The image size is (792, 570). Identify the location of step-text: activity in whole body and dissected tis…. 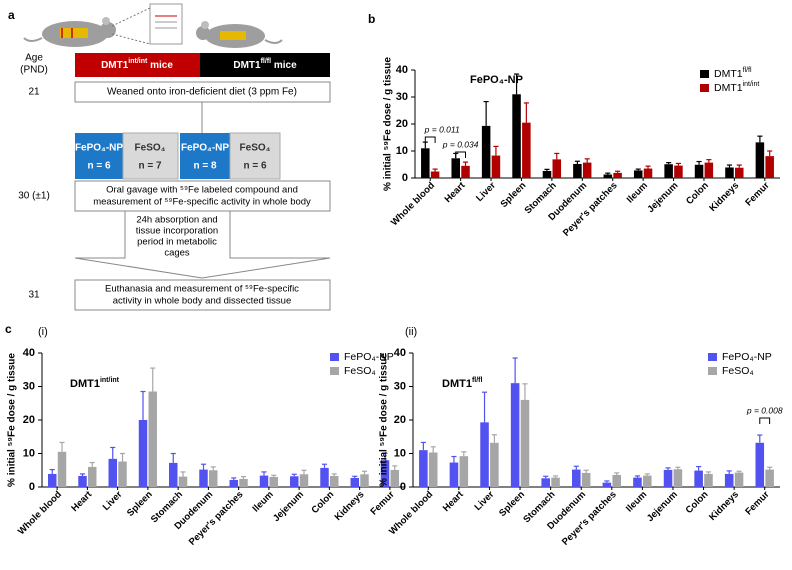
(202, 301).